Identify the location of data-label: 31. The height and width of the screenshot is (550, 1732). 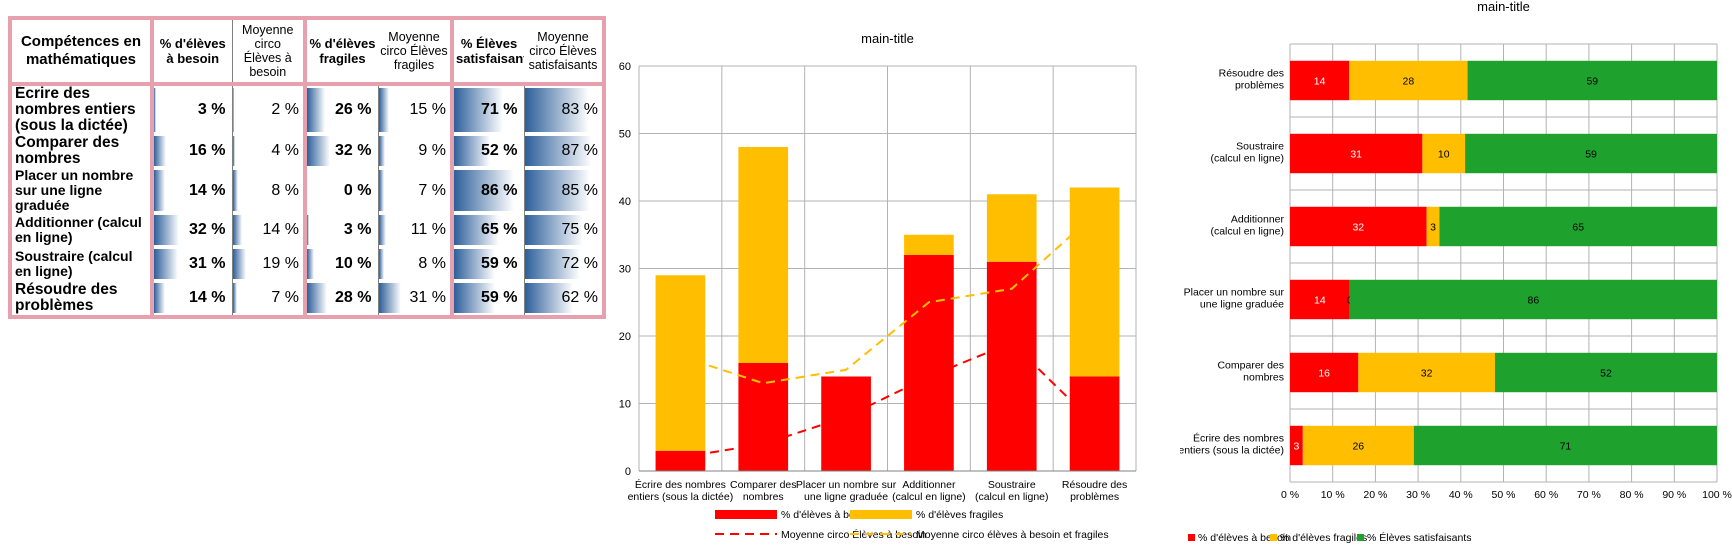
(1356, 155).